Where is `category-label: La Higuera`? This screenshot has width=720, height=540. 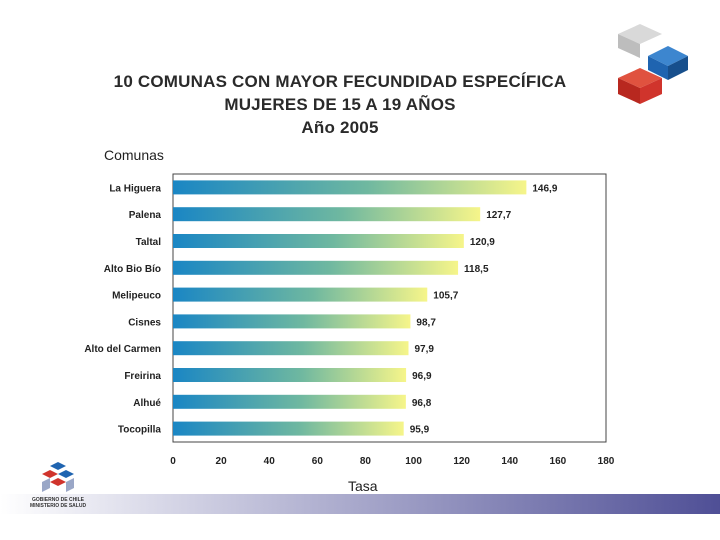 category-label: La Higuera is located at coordinates (135, 188).